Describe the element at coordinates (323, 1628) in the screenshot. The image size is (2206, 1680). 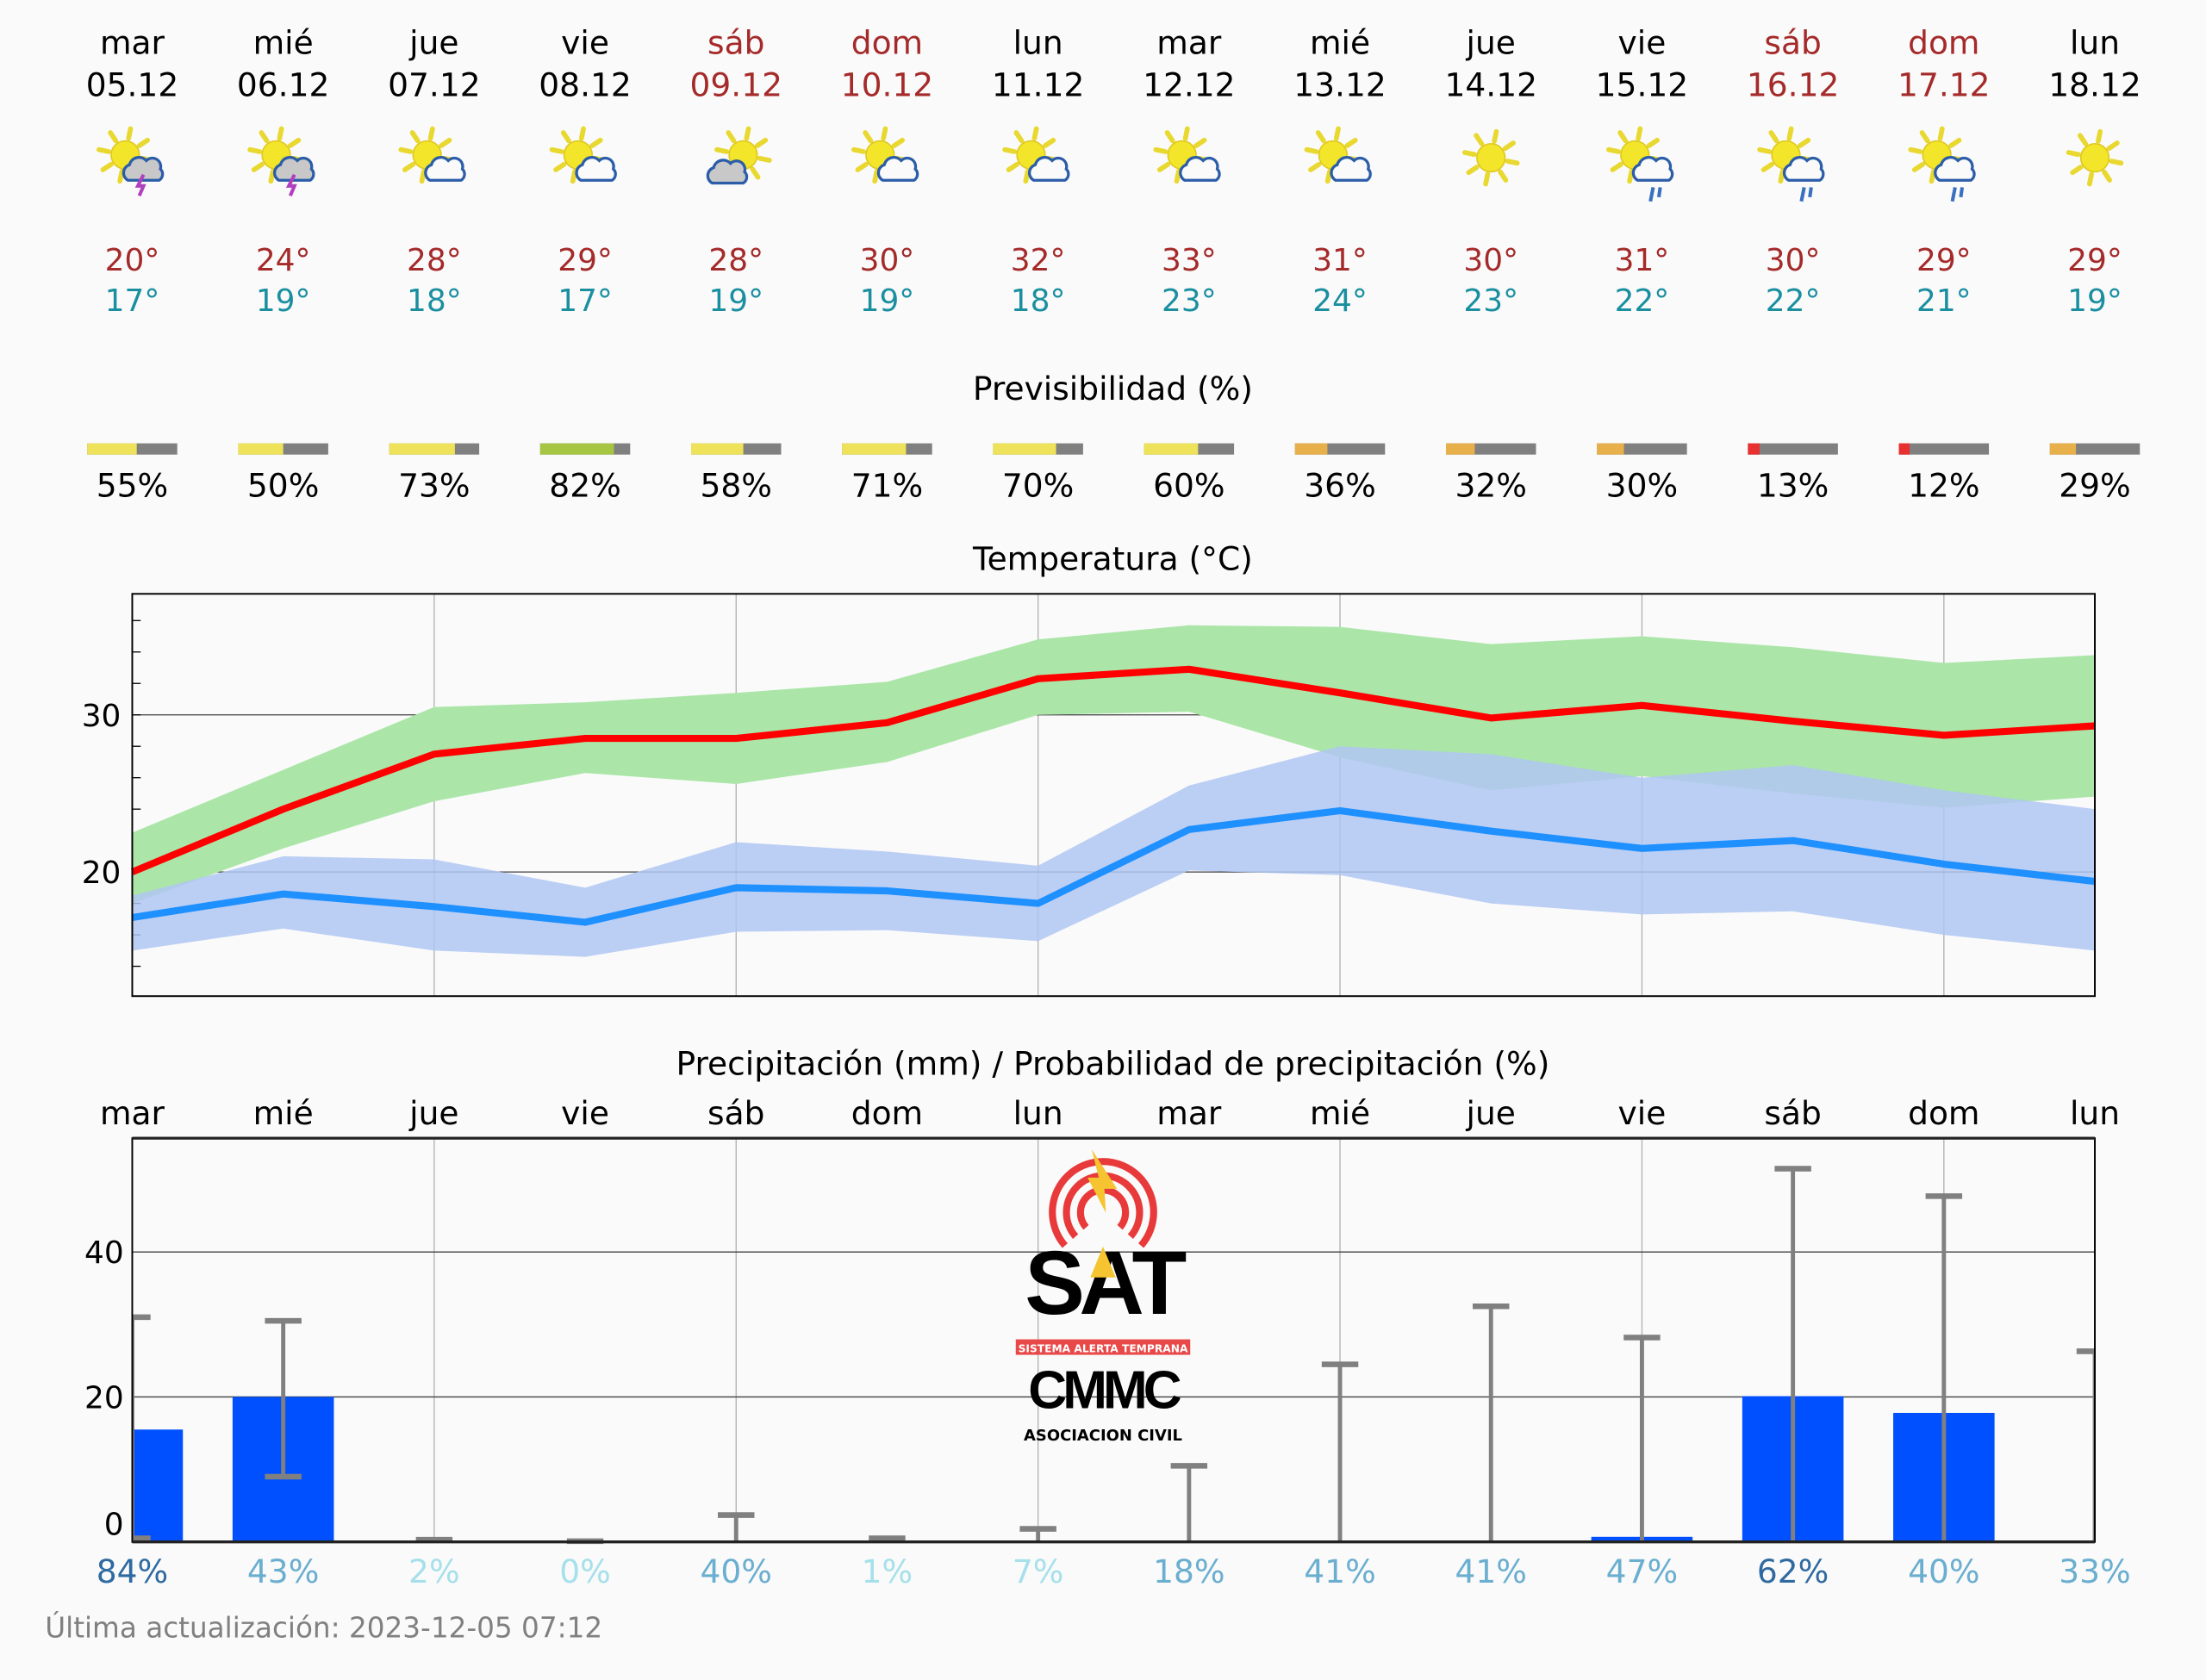
I see `last-updated: Última actualización: 2023-12-05 07:12` at that location.